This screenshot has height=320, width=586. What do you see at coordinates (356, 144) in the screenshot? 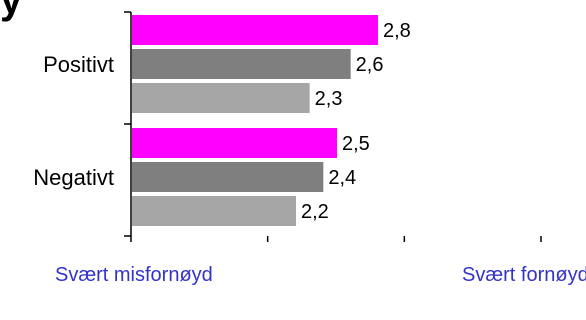
I see `data-label: 2,5` at bounding box center [356, 144].